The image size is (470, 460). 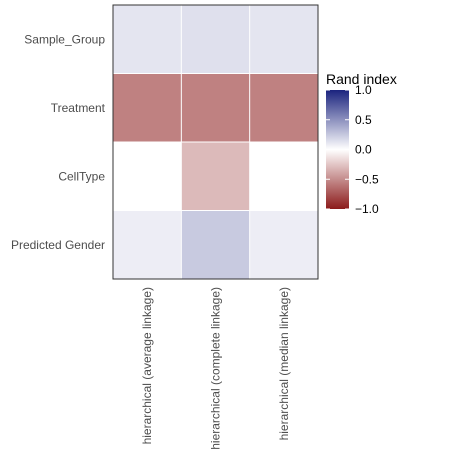 What do you see at coordinates (367, 209) in the screenshot?
I see `legend-tick-label: −1.0` at bounding box center [367, 209].